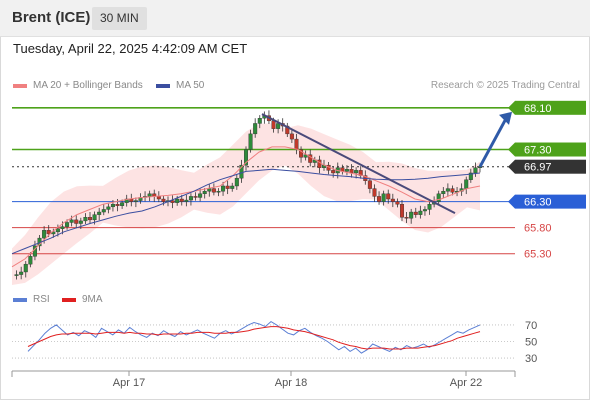 The width and height of the screenshot is (590, 400). I want to click on level-label-66-30: 66.30, so click(538, 203).